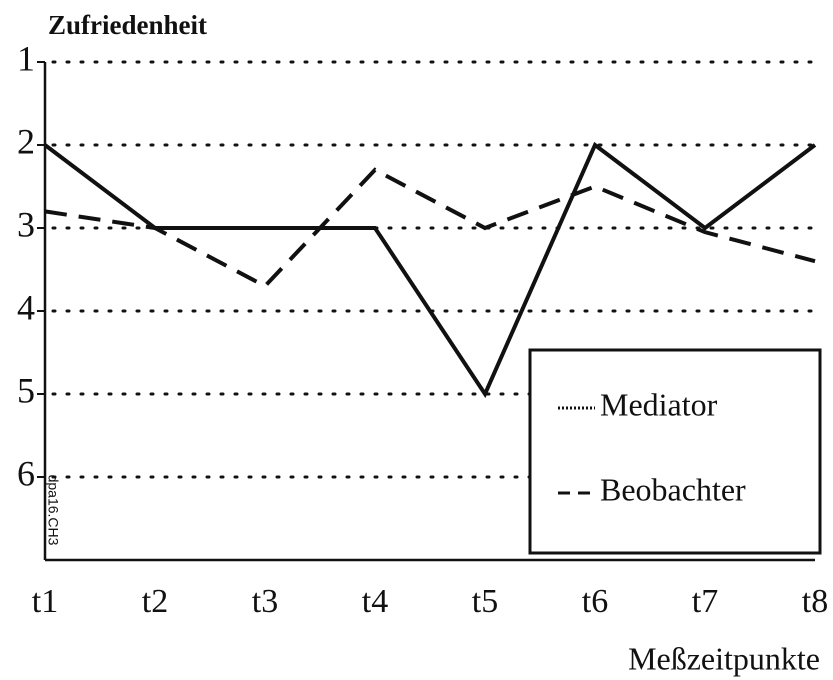 This screenshot has width=833, height=680. What do you see at coordinates (45, 601) in the screenshot?
I see `x-tick-label: t1` at bounding box center [45, 601].